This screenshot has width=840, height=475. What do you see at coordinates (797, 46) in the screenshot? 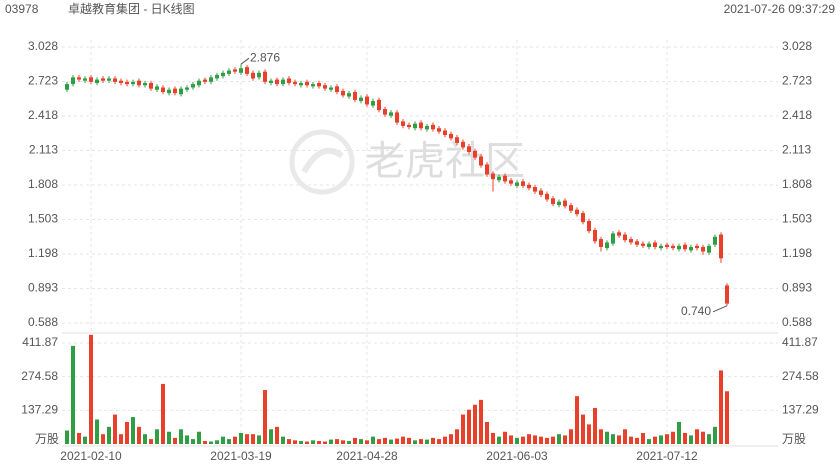
I see `y-tick-label-right: 3.028` at bounding box center [797, 46].